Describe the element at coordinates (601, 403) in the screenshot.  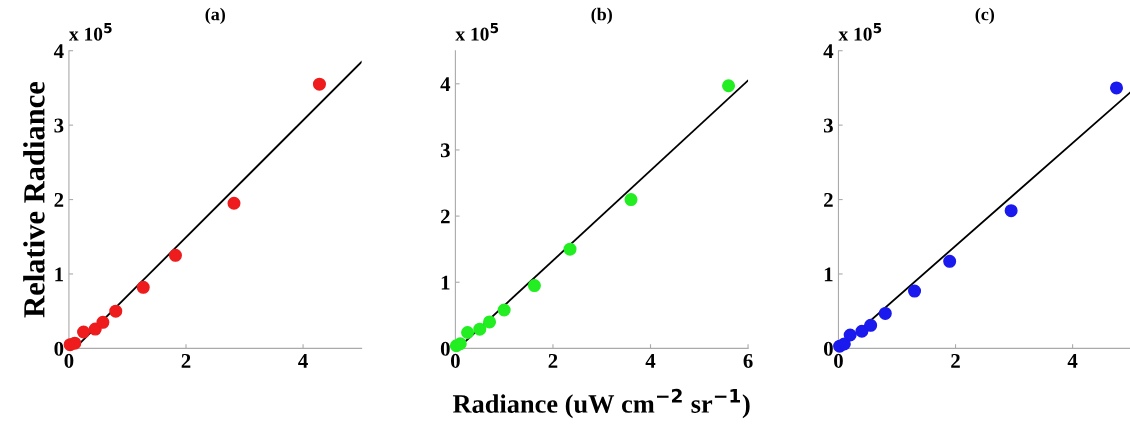
I see `x-axis-title: Radiance (uW cm$^{−2}$ sr$^{−1}$)` at that location.